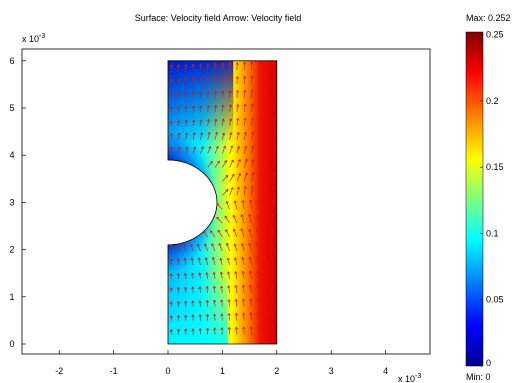  What do you see at coordinates (331, 371) in the screenshot?
I see `x-tick-label: 3` at bounding box center [331, 371].